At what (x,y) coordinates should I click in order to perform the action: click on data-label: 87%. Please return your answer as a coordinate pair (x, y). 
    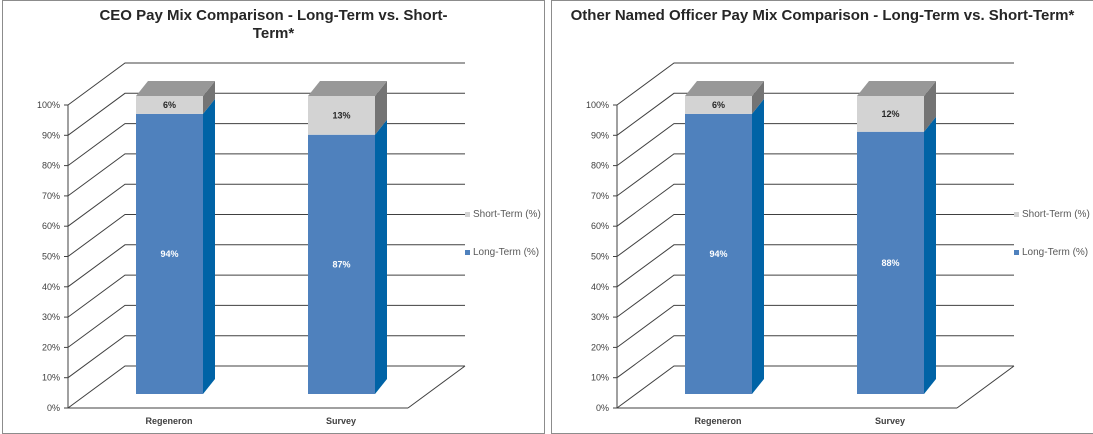
    Looking at the image, I should click on (341, 264).